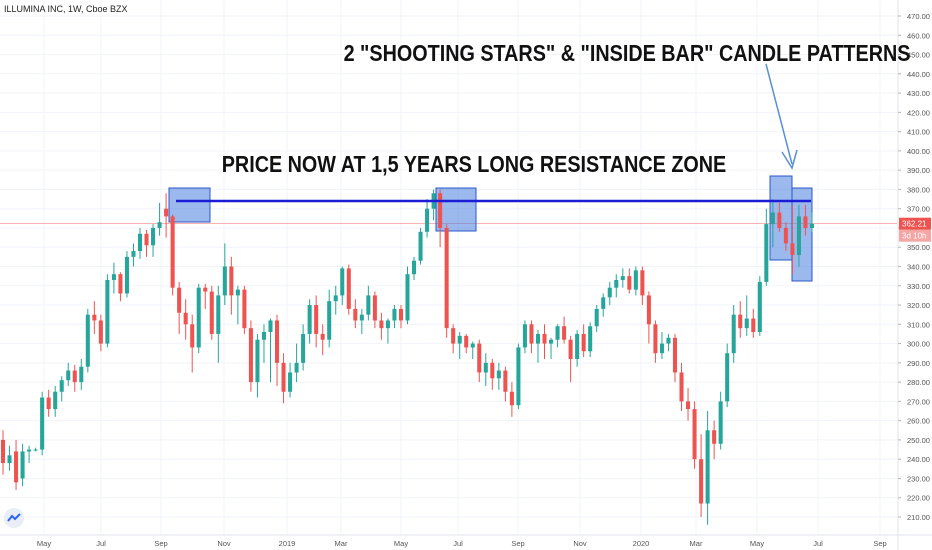 The width and height of the screenshot is (932, 550). I want to click on pattern-highlight-box, so click(456, 209).